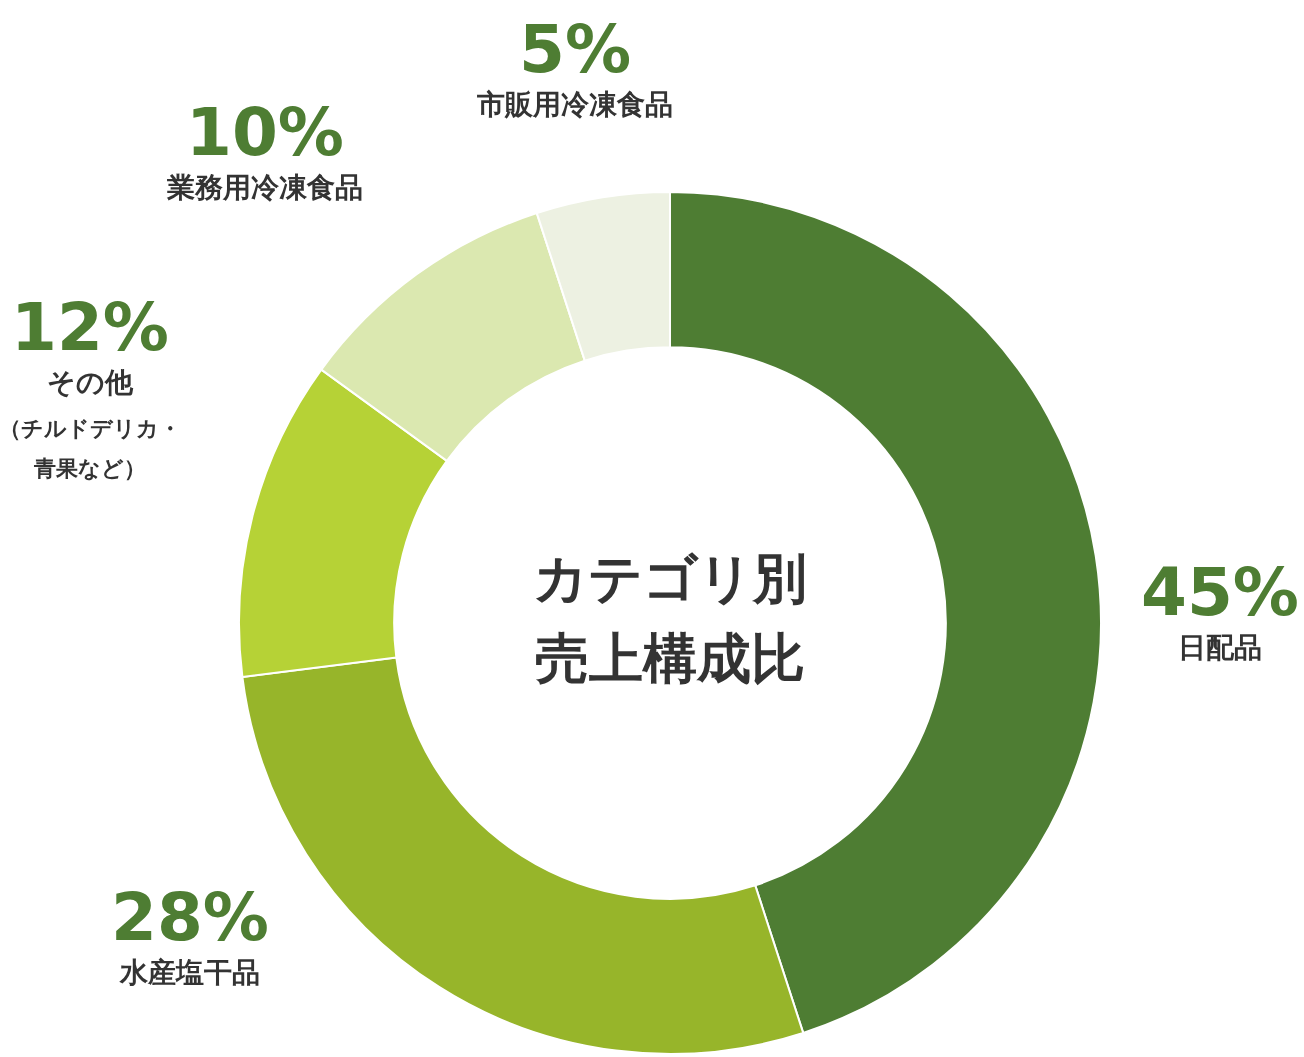 The height and width of the screenshot is (1057, 1304). I want to click on data-label: 10%, so click(265, 132).